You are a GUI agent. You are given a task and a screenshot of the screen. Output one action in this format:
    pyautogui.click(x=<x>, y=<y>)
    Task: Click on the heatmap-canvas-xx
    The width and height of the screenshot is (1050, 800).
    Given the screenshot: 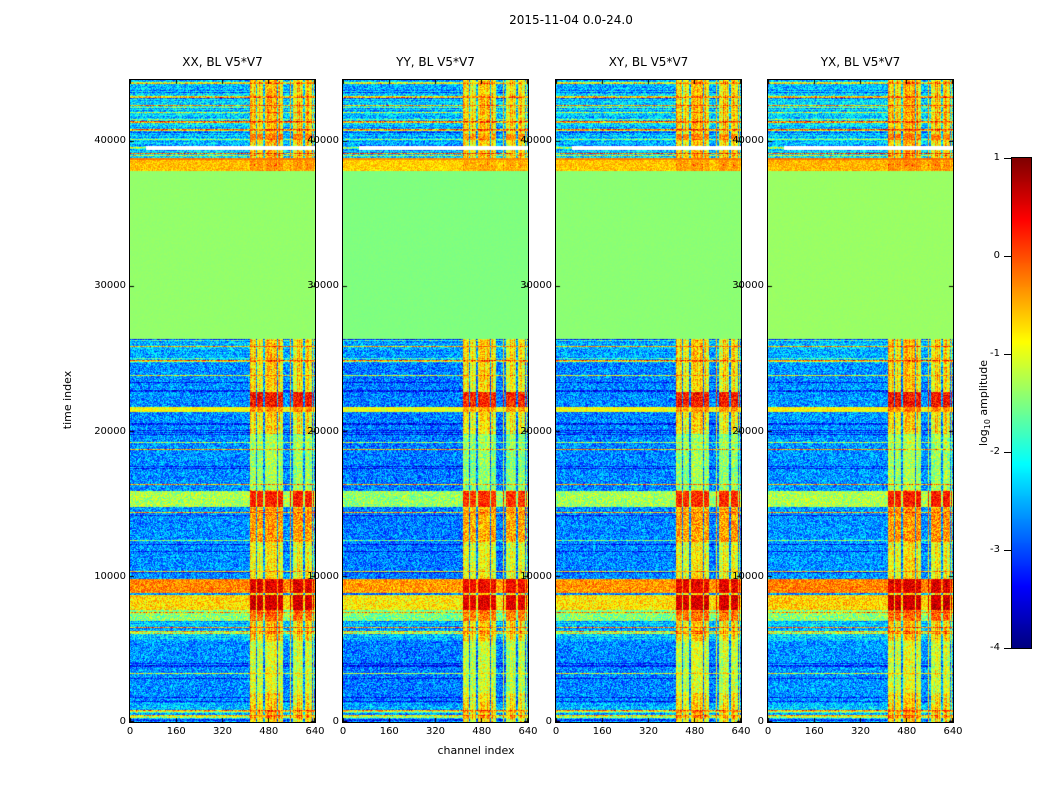 What is the action you would take?
    pyautogui.click(x=222, y=401)
    